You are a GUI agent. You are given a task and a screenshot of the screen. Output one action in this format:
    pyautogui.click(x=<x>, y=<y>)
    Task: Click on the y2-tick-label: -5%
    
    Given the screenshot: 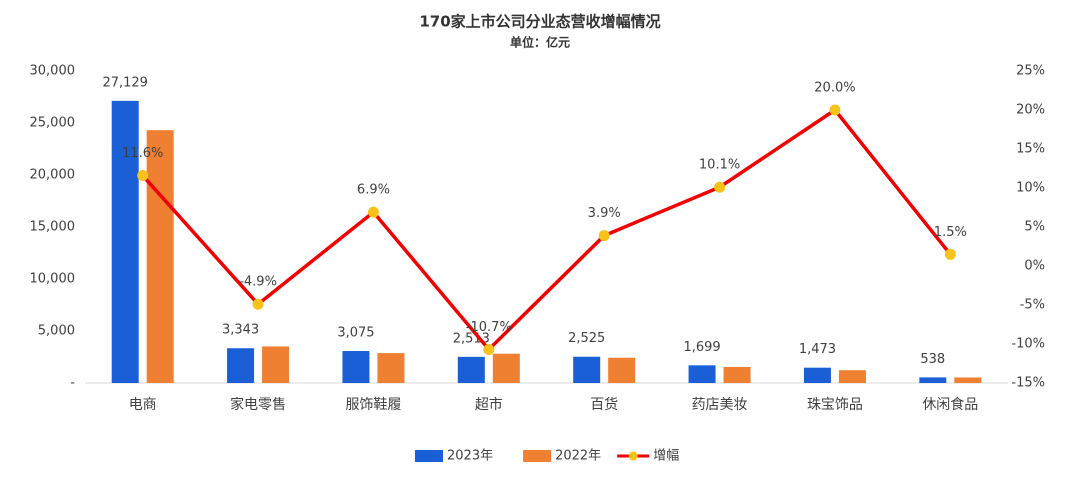 What is the action you would take?
    pyautogui.click(x=1032, y=305)
    